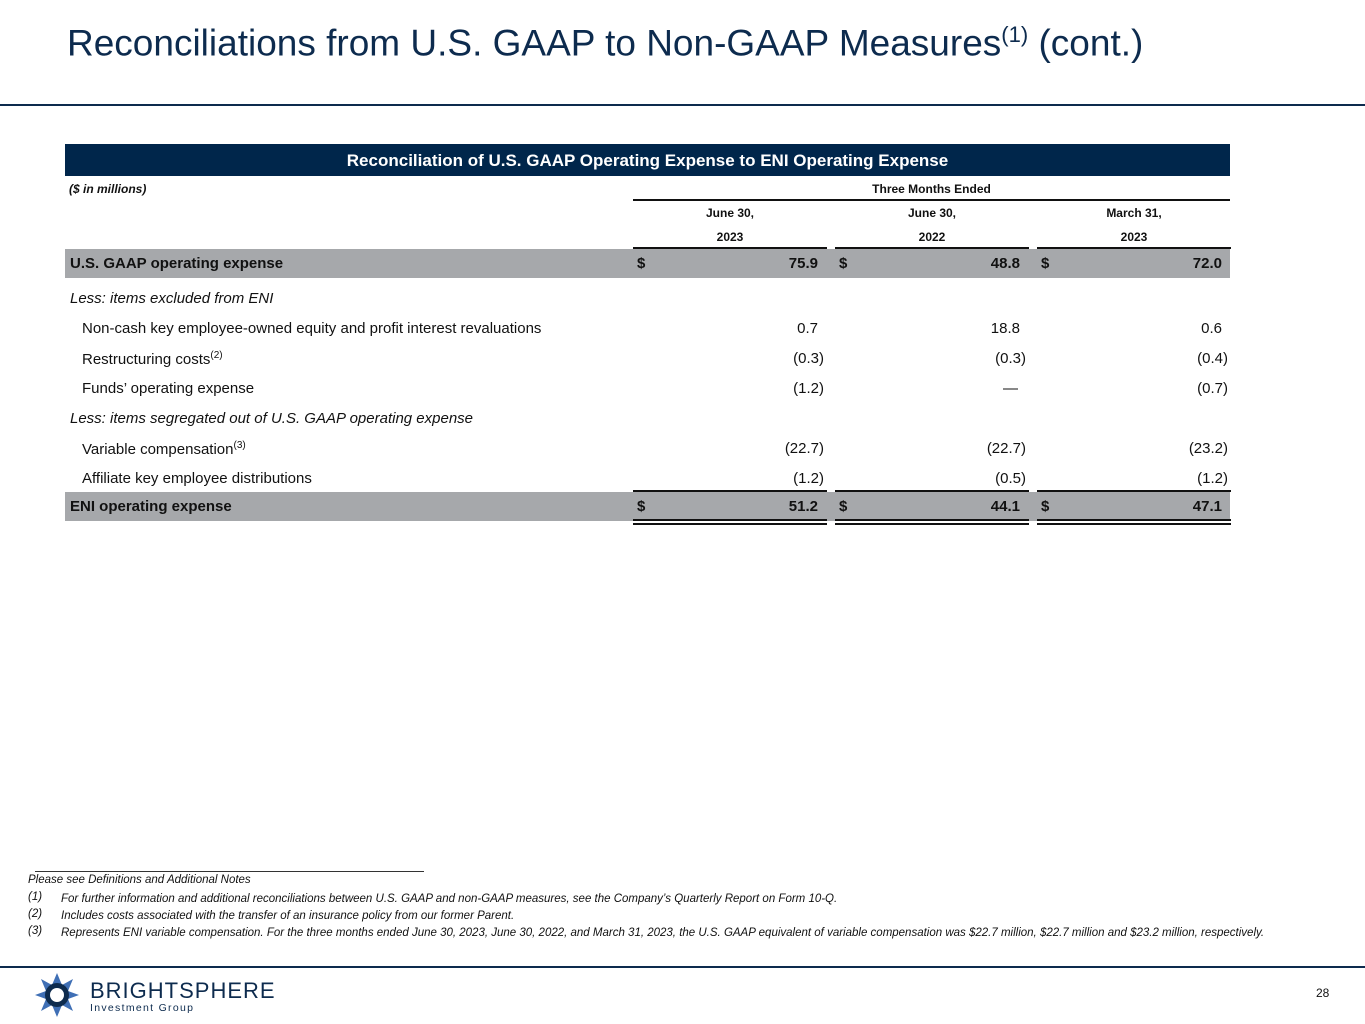 The width and height of the screenshot is (1365, 1024). I want to click on label-text: Funds’ operating expense, so click(168, 388).